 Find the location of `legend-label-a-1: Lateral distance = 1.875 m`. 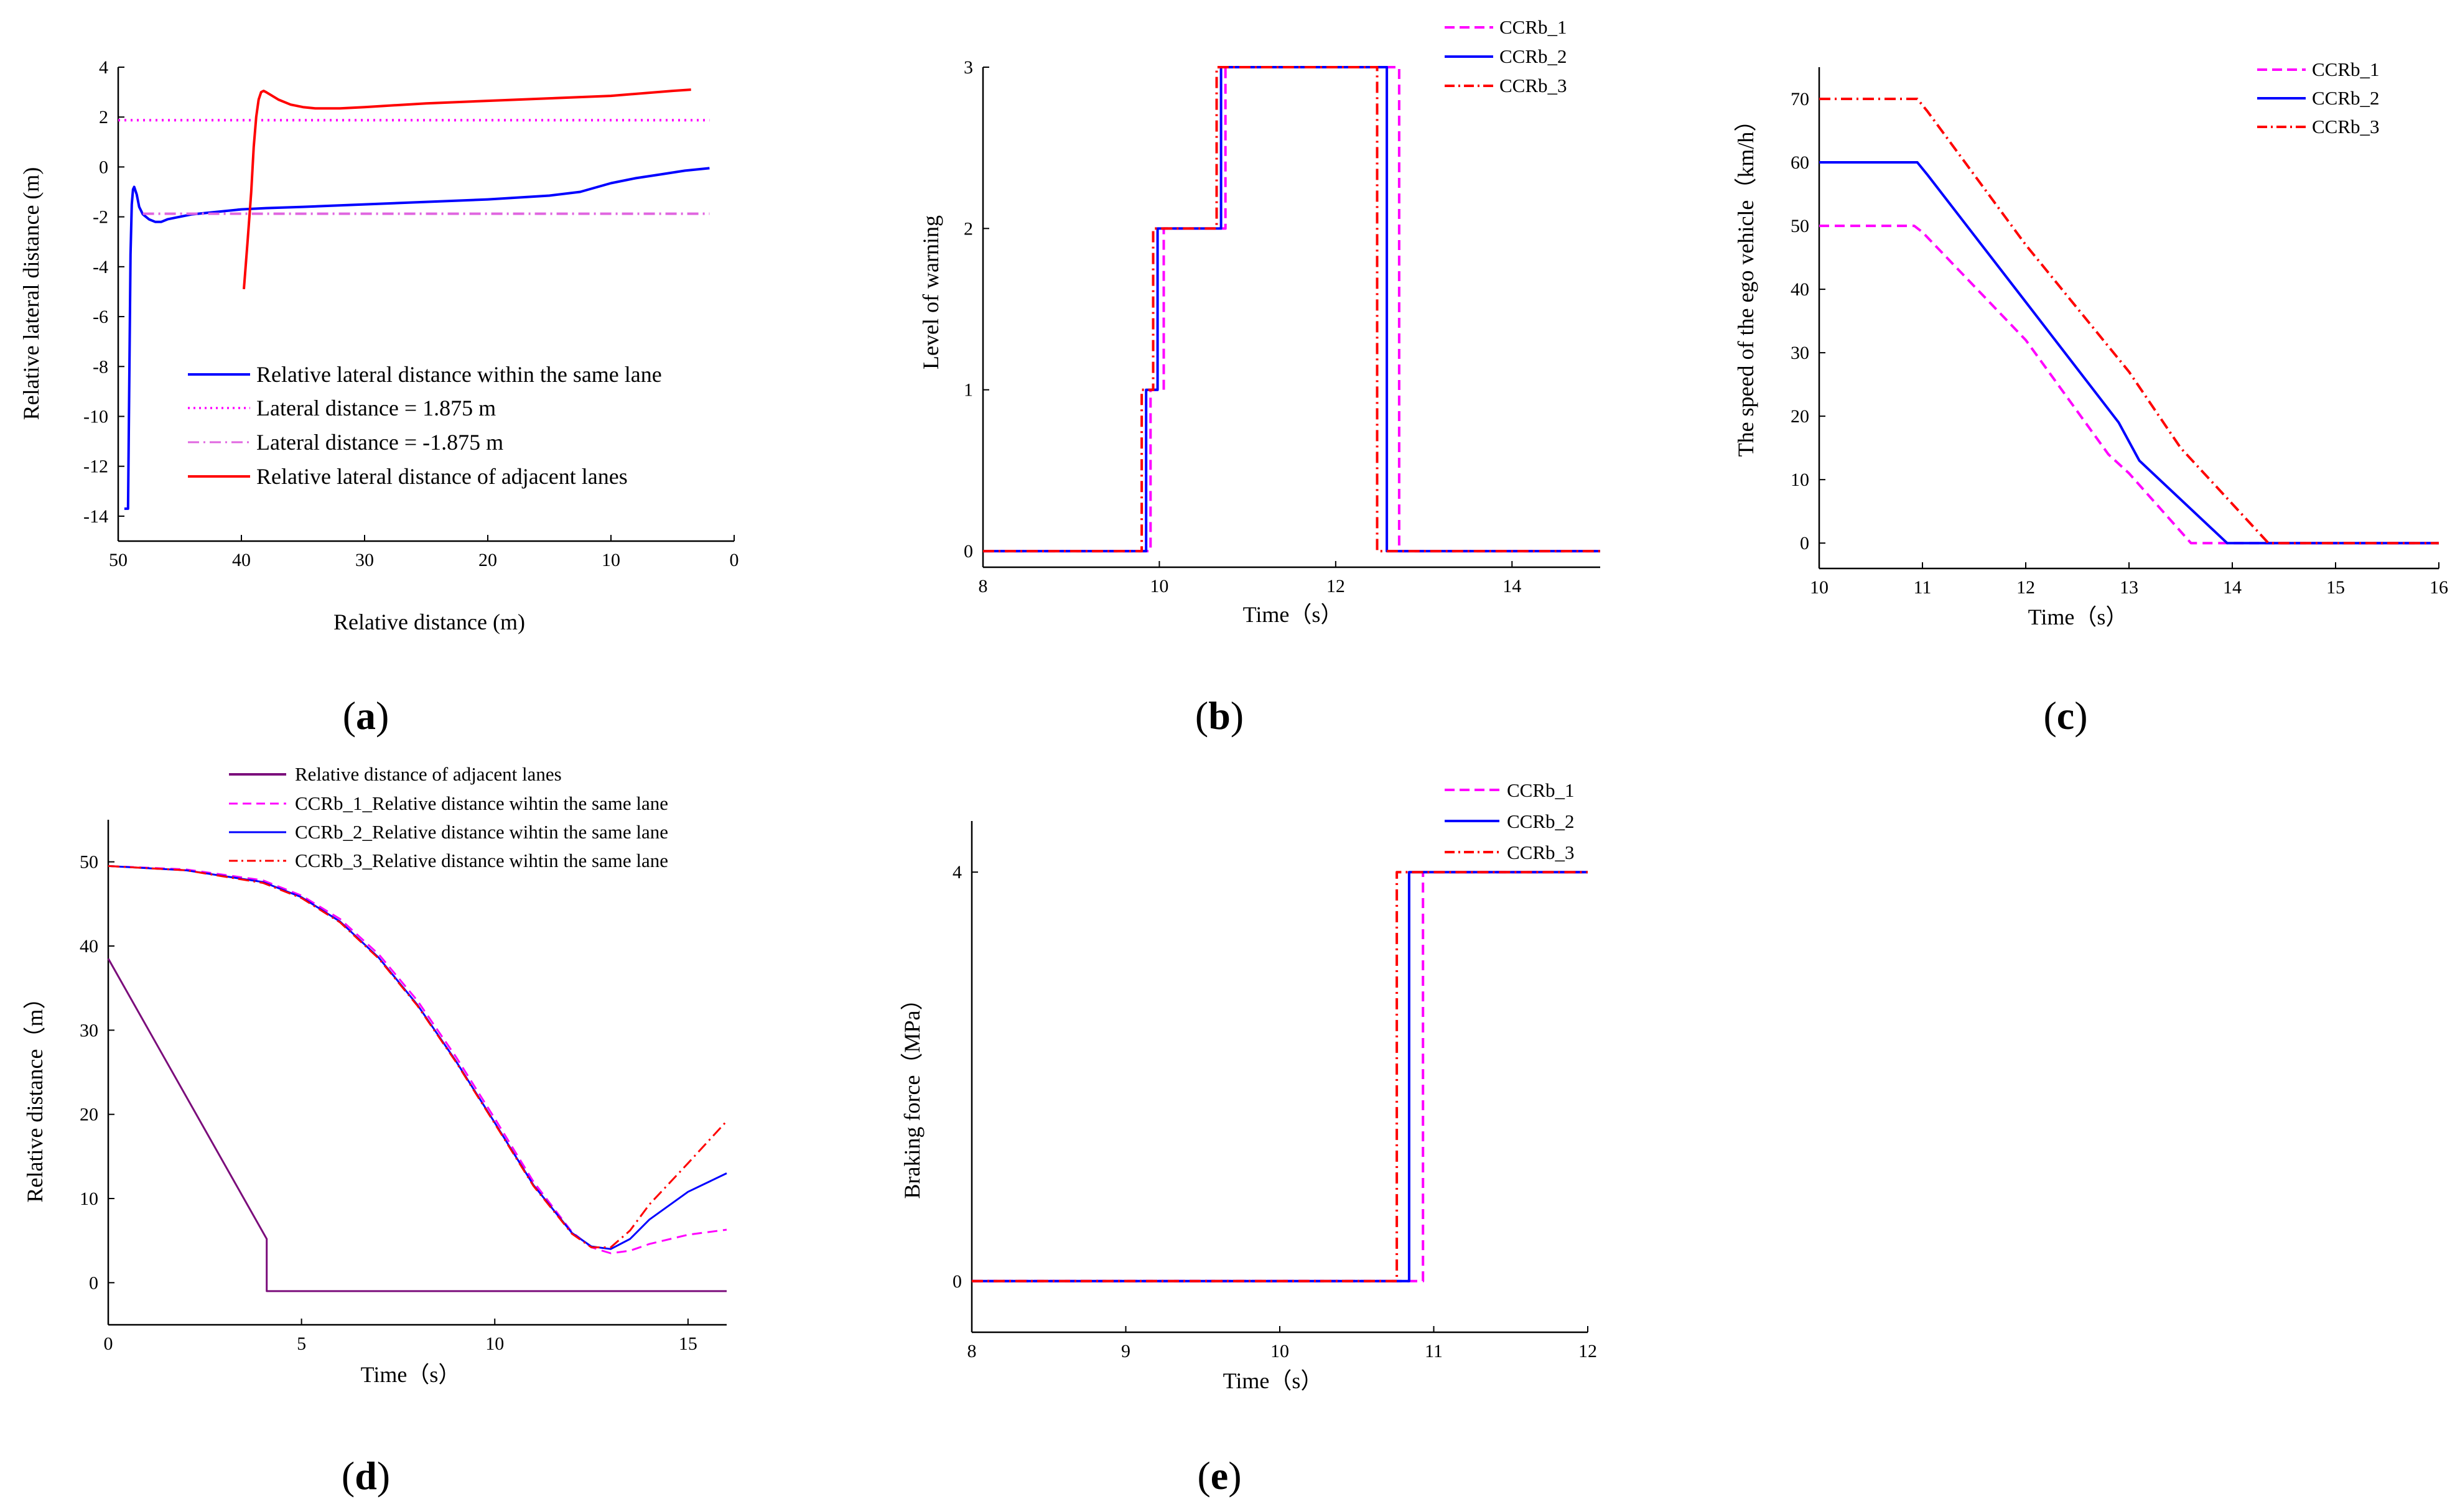

legend-label-a-1: Lateral distance = 1.875 m is located at coordinates (376, 408).